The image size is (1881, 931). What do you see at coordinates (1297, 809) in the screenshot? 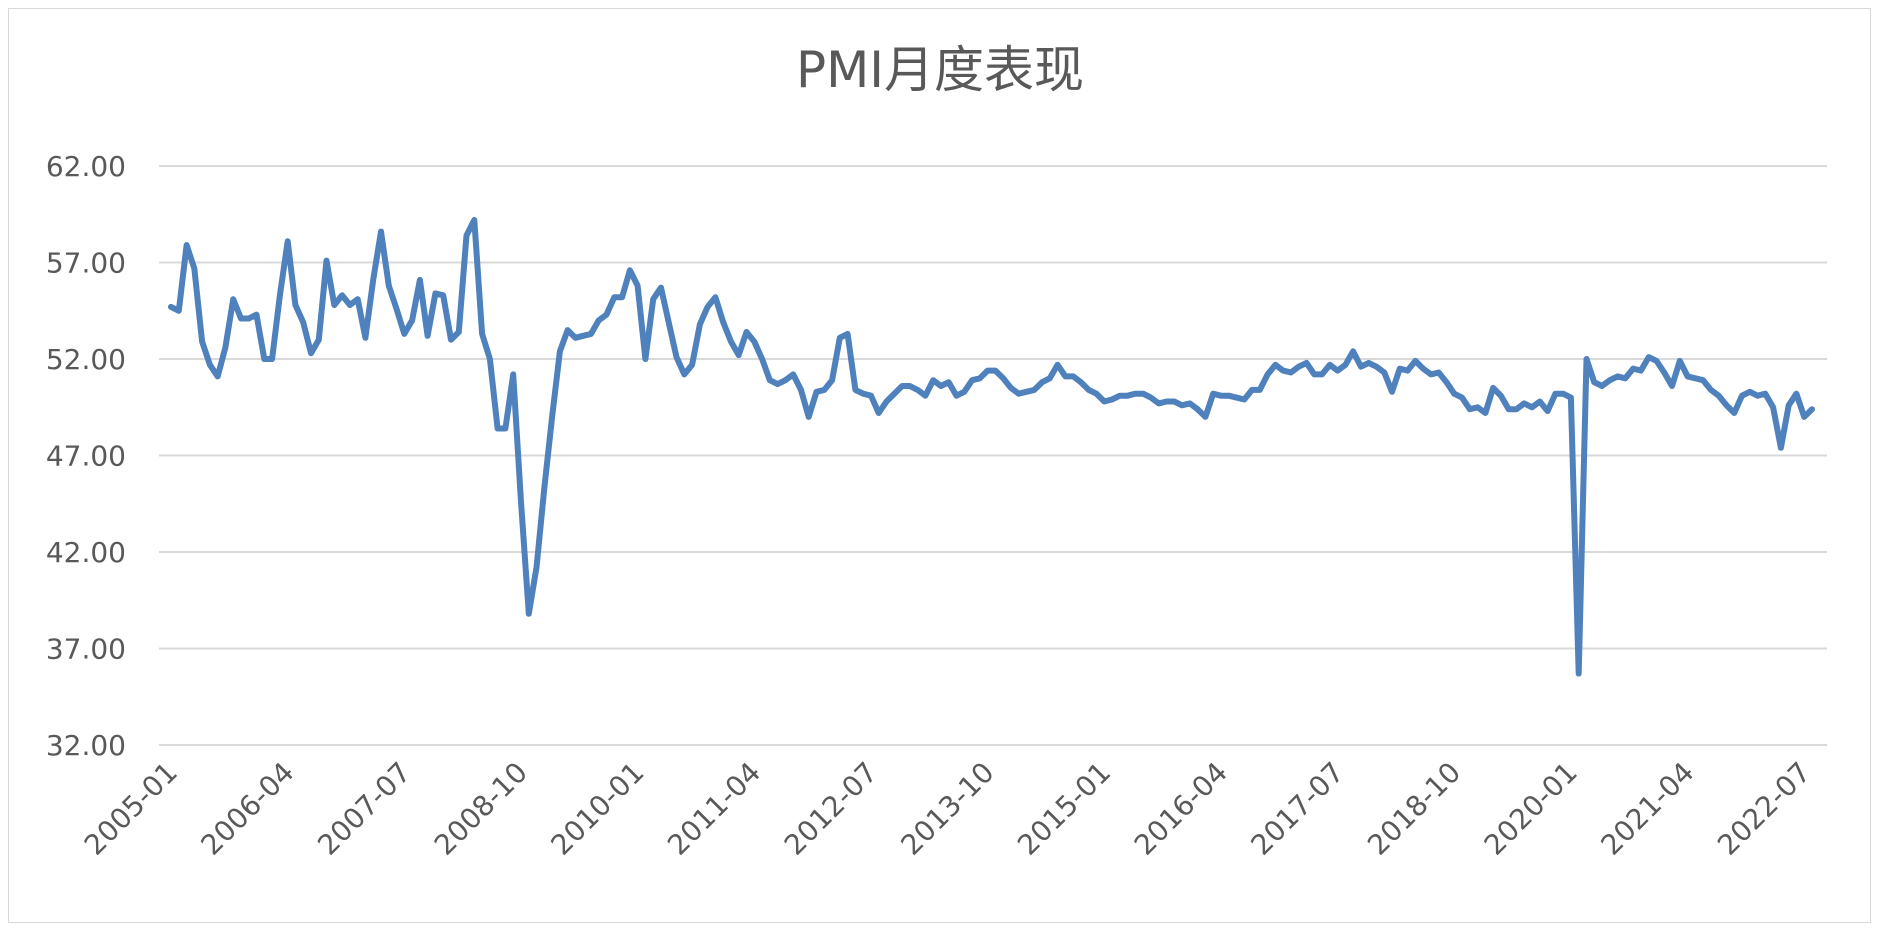
I see `x-tick-label: 2017-07` at bounding box center [1297, 809].